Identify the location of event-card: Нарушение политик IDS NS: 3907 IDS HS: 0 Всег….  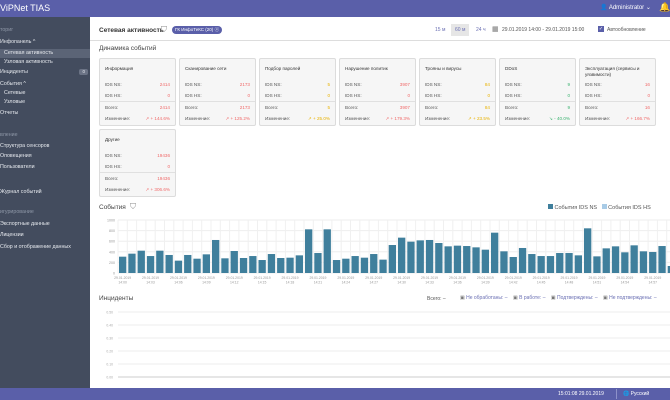
(377, 92).